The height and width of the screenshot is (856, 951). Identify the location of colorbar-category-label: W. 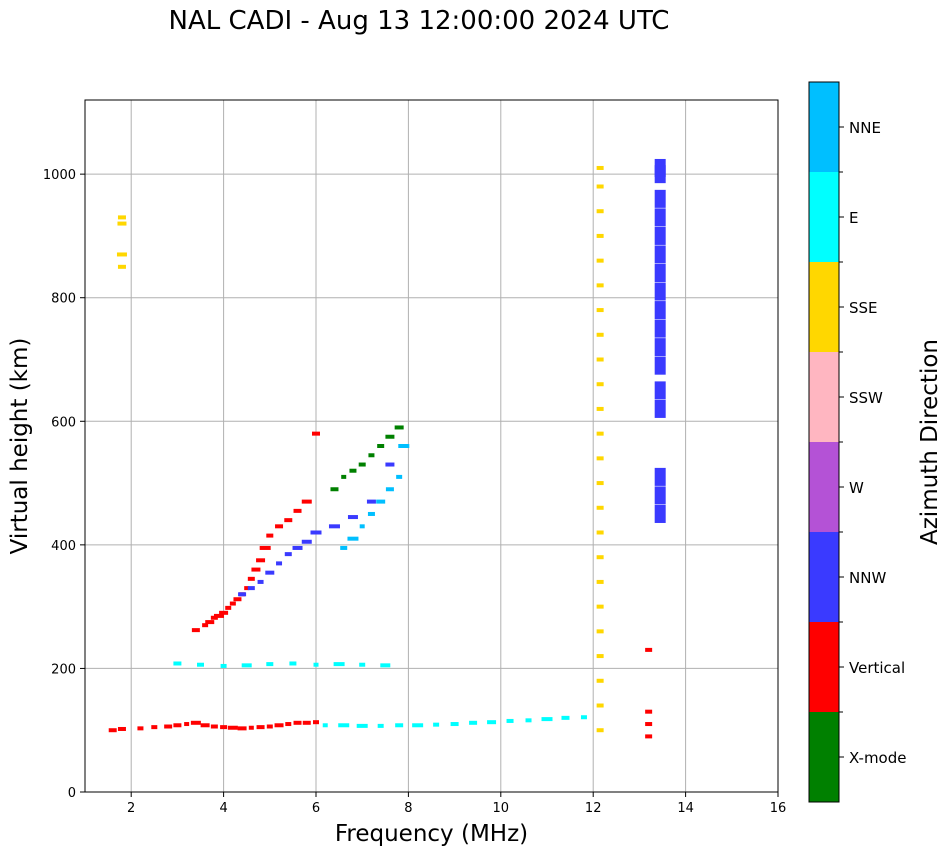
(856, 488).